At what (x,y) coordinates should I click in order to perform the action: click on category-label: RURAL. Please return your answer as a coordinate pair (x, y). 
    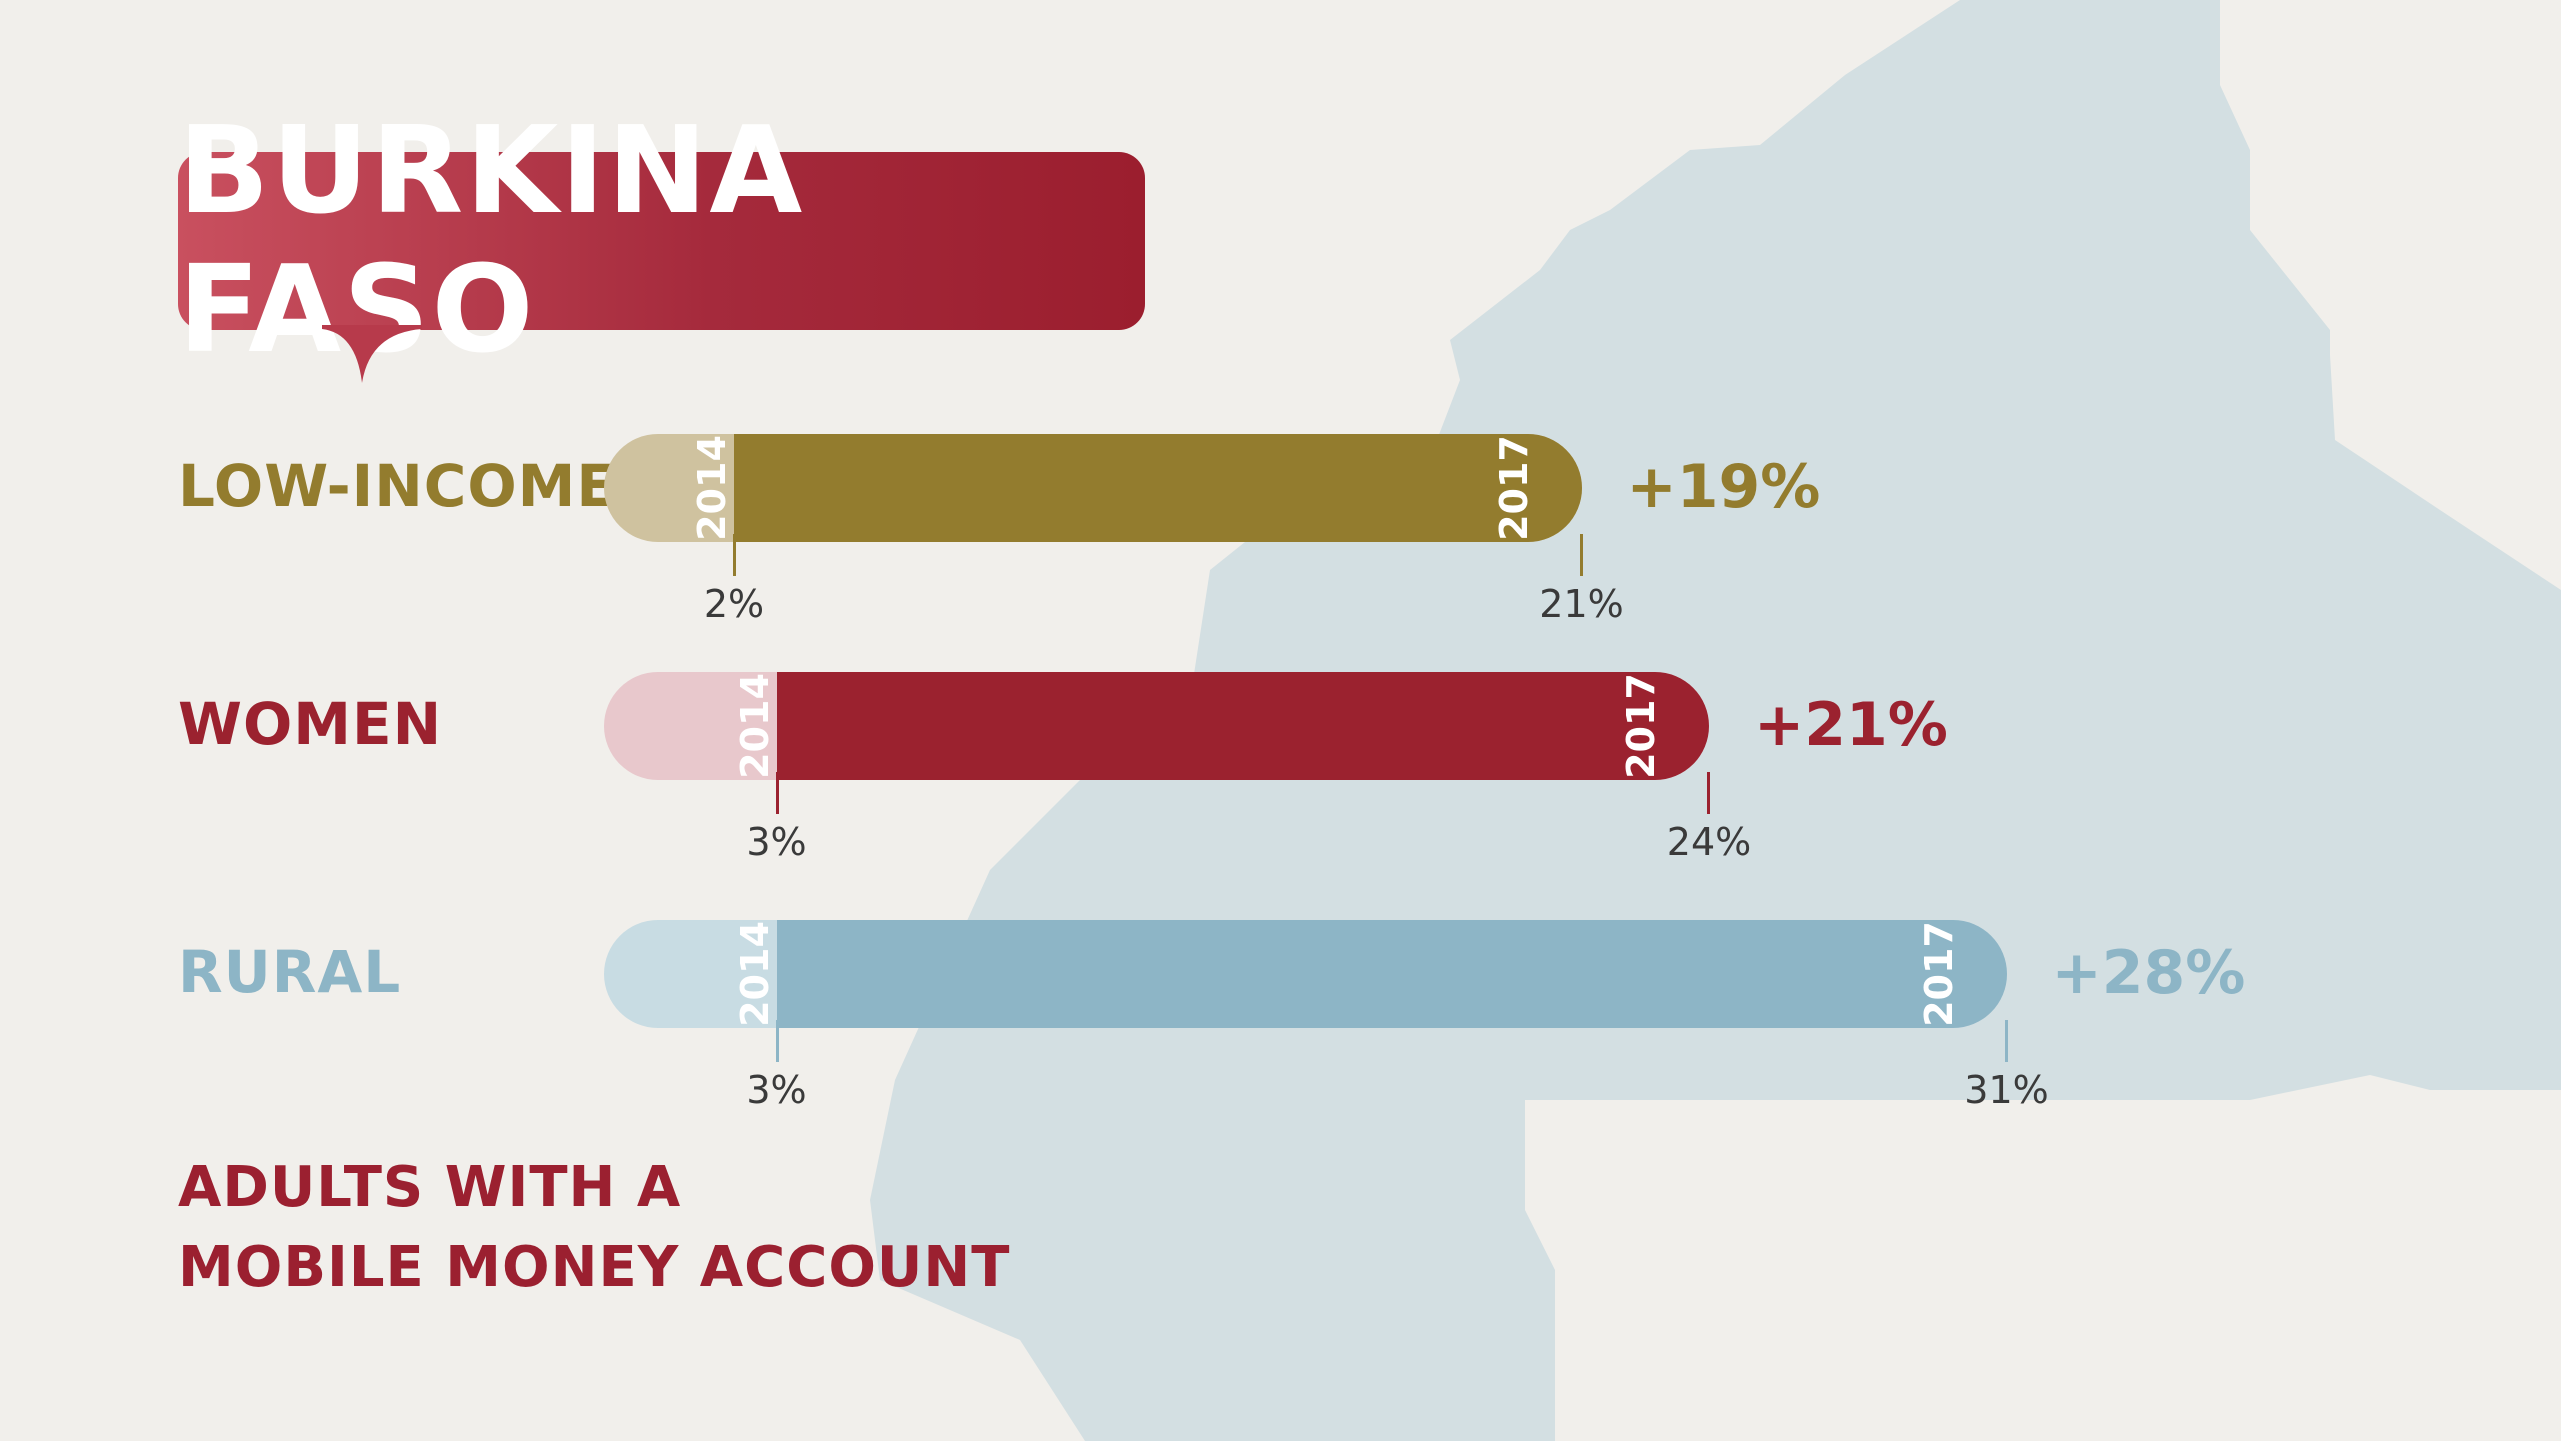
    Looking at the image, I should click on (290, 972).